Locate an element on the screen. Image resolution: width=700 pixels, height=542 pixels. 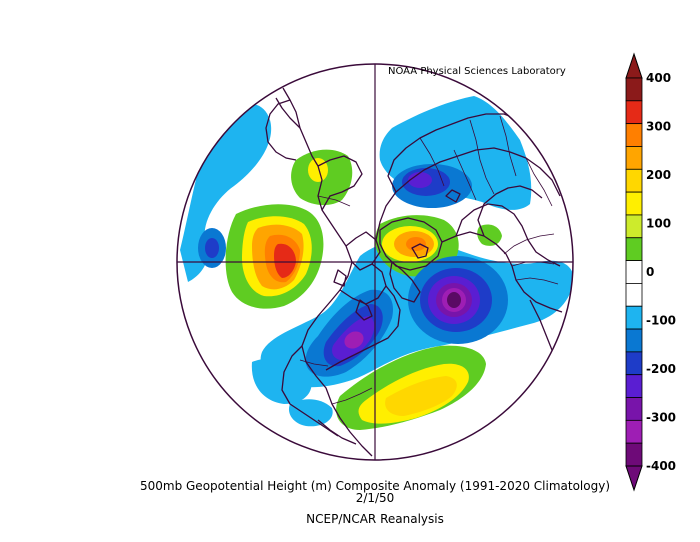
positive-anomaly-atlantic-south-core is located at coordinates (421, 396).